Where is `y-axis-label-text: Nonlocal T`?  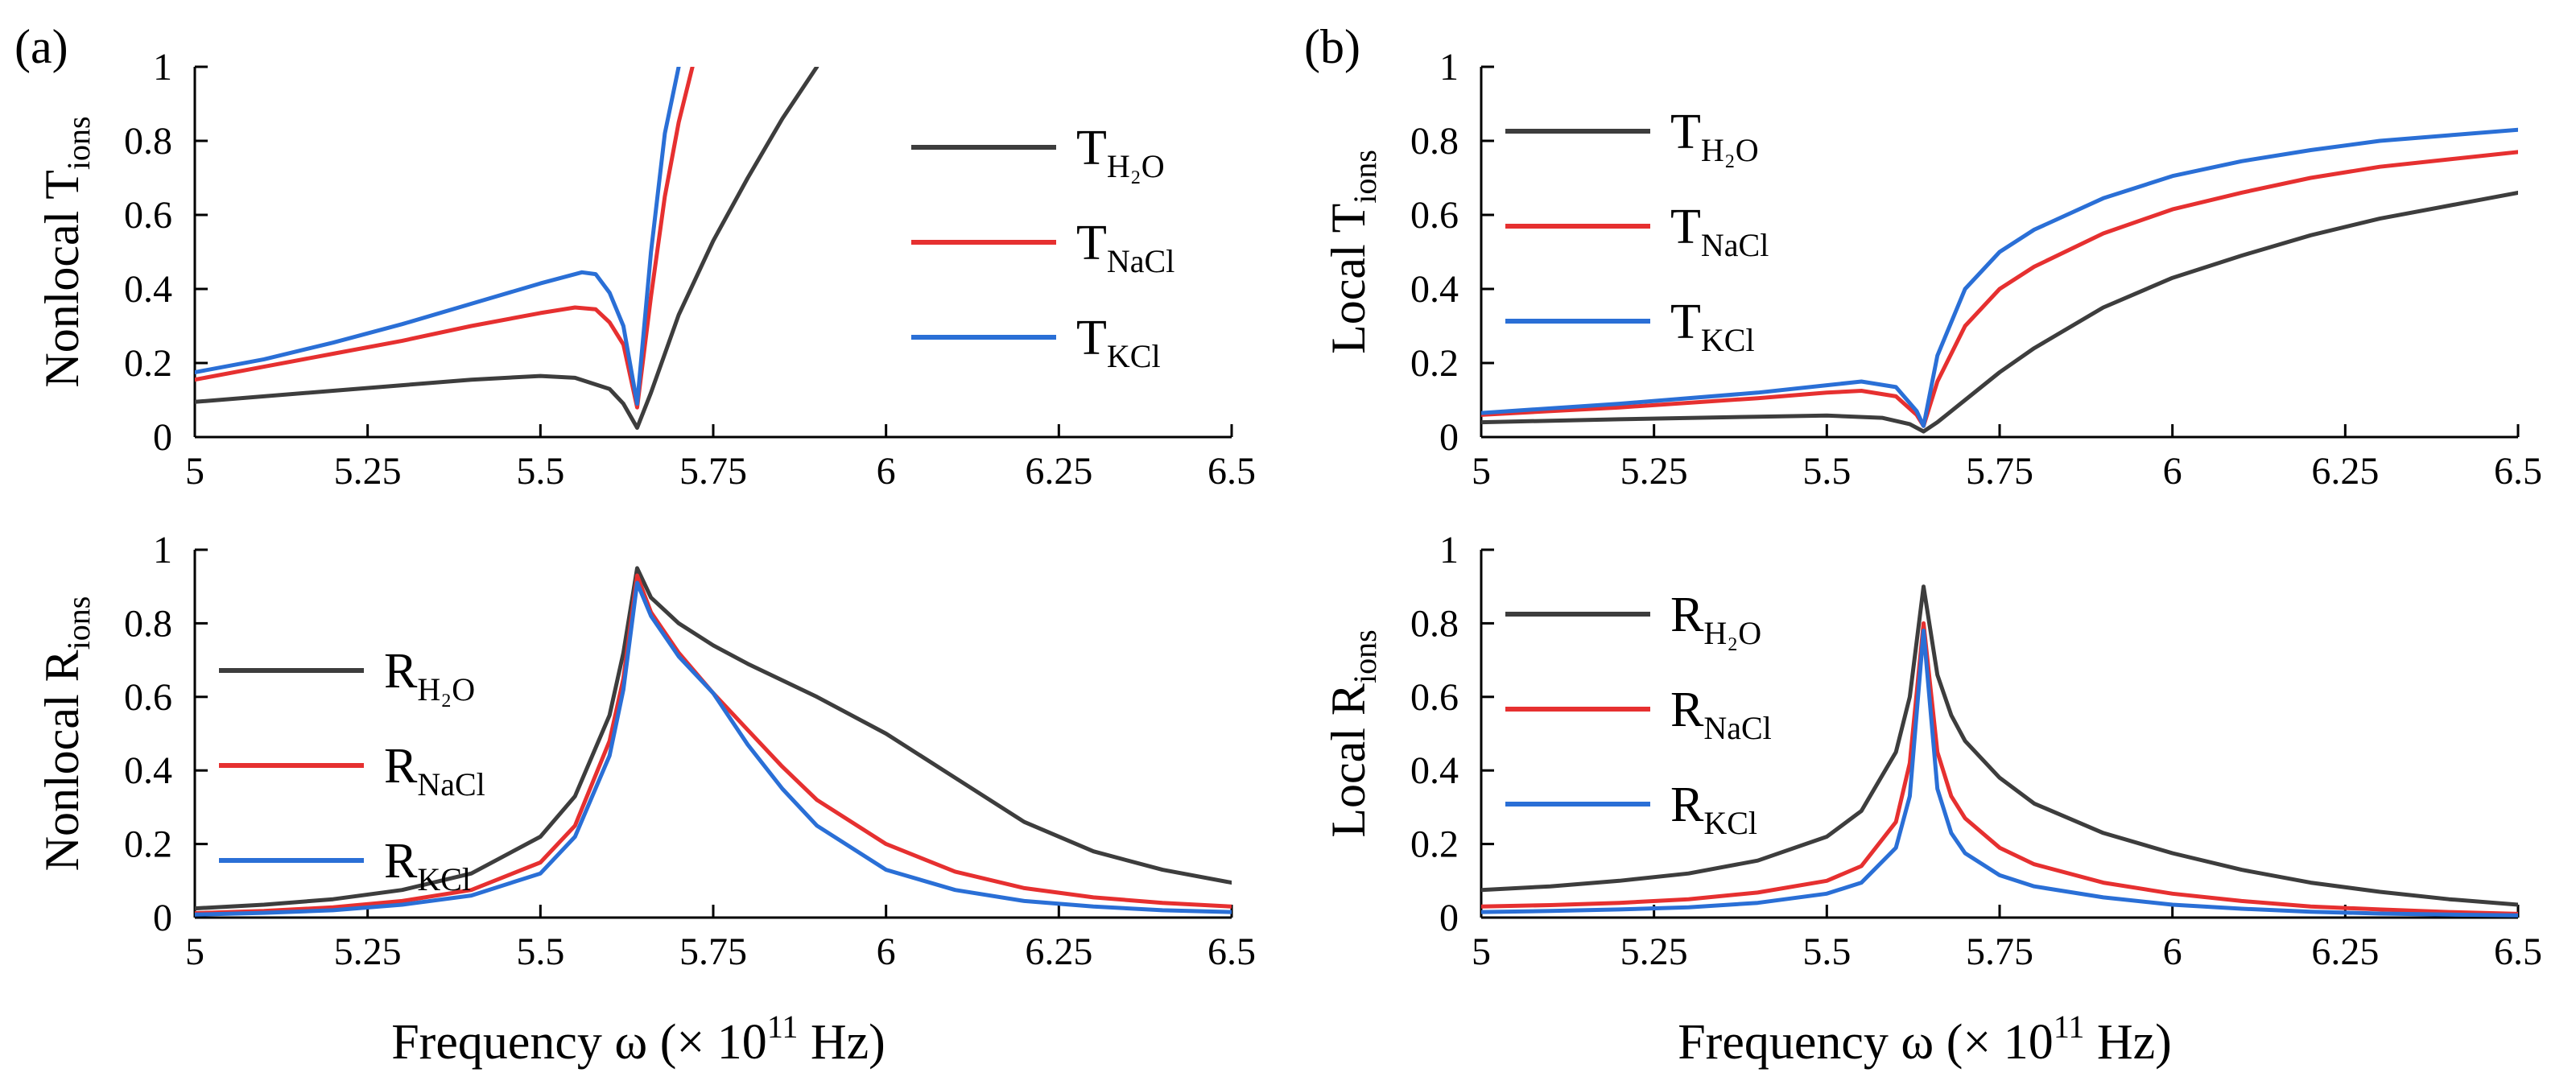
y-axis-label-text: Nonlocal T is located at coordinates (62, 279).